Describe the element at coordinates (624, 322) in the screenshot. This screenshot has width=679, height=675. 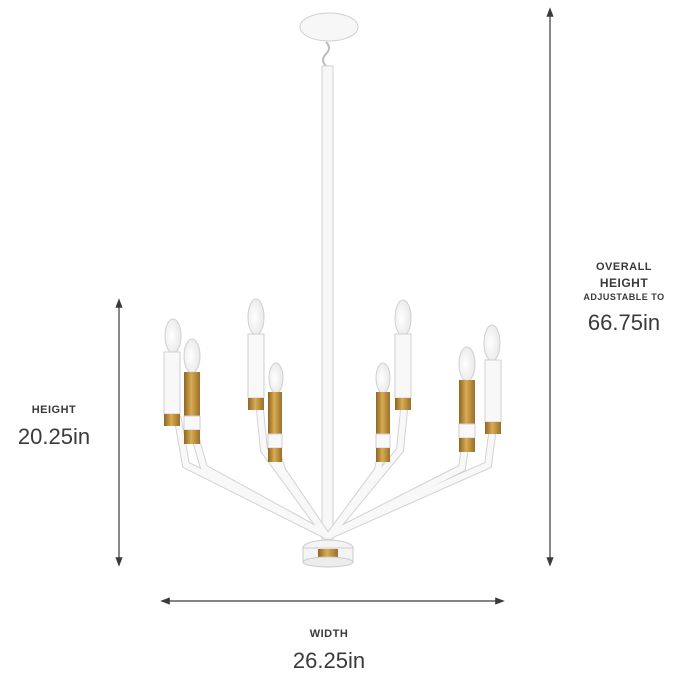
I see `overall-height-value: 66.75in` at that location.